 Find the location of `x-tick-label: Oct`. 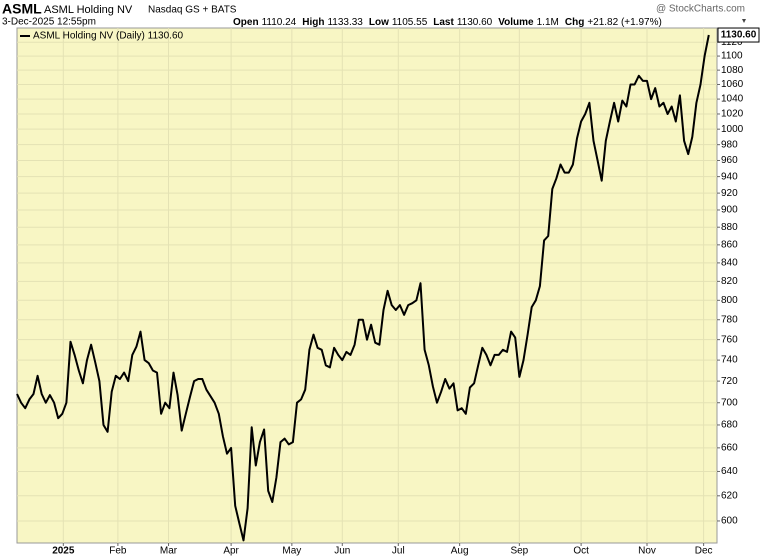

x-tick-label: Oct is located at coordinates (581, 551).